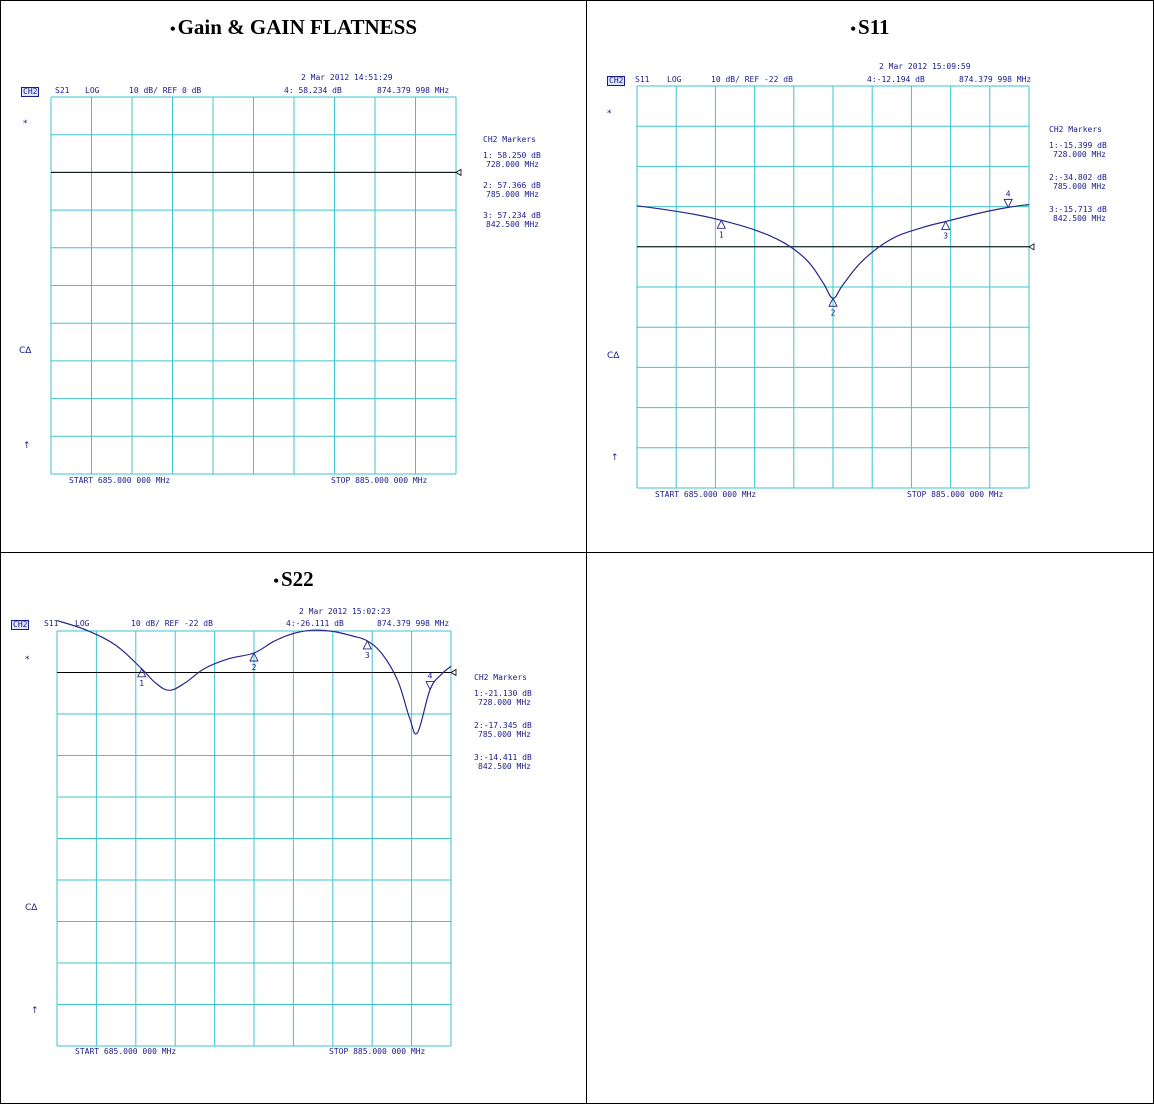  Describe the element at coordinates (503, 757) in the screenshot. I see `marker-3-value: 3:-14.411 dB` at that location.